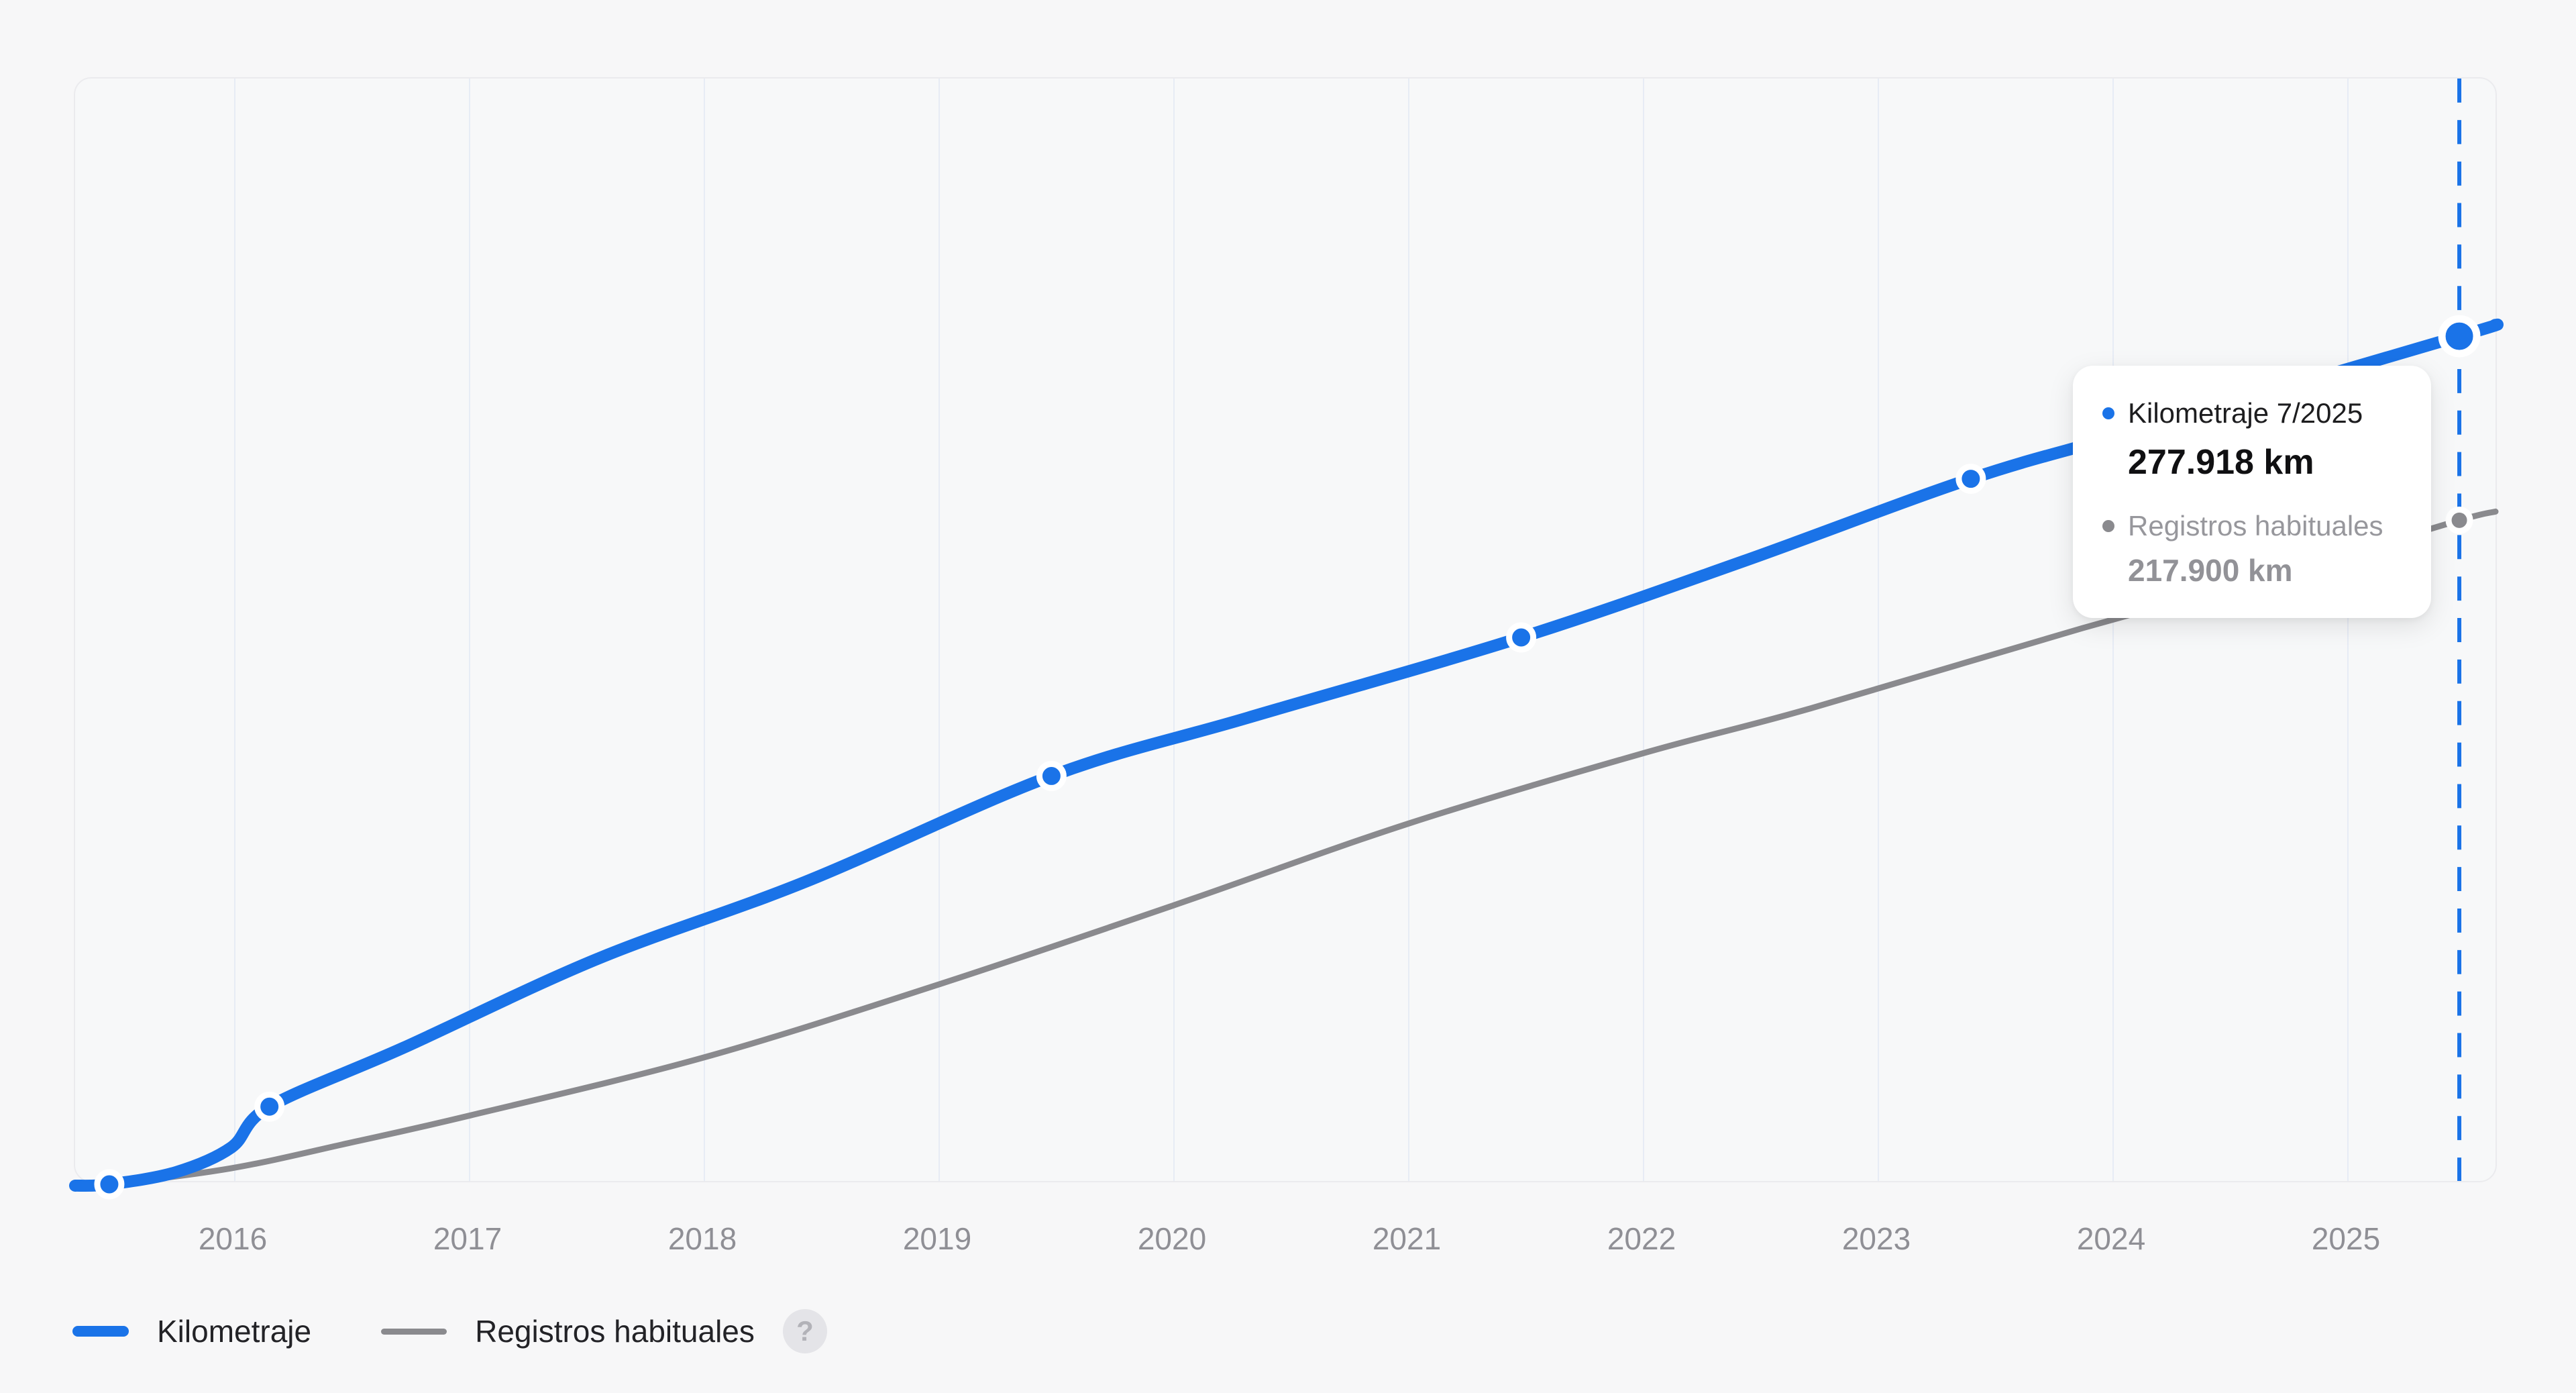 Image resolution: width=2576 pixels, height=1393 pixels. I want to click on tooltip-kilometraje-value: 277.918 km, so click(2221, 462).